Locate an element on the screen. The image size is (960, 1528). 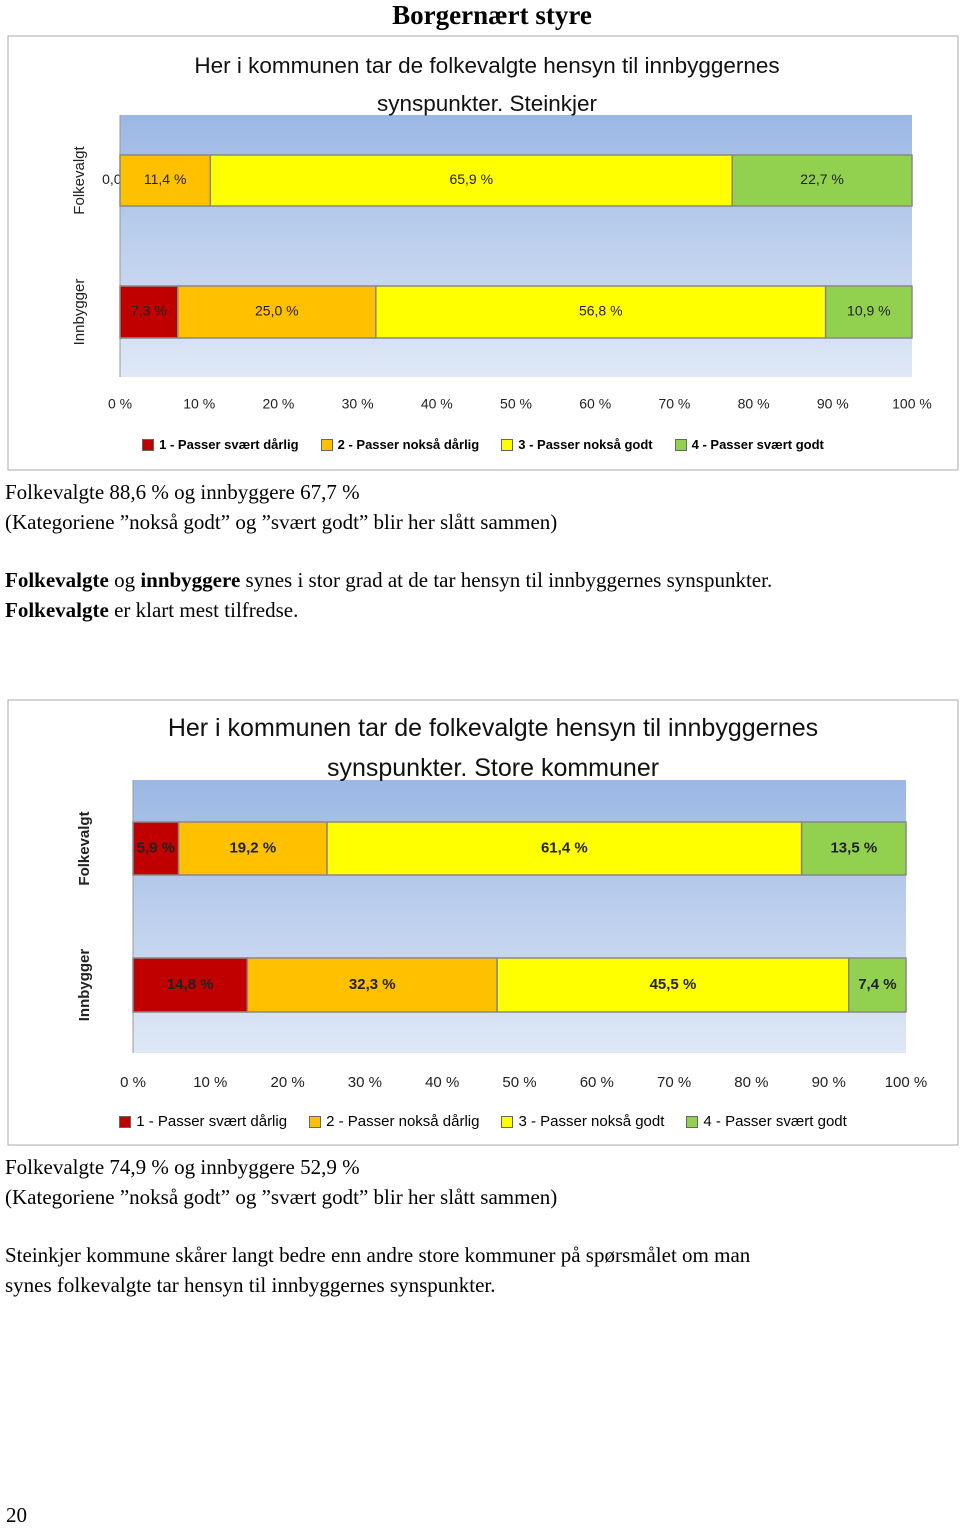
value-label: 13,5 % is located at coordinates (853, 847).